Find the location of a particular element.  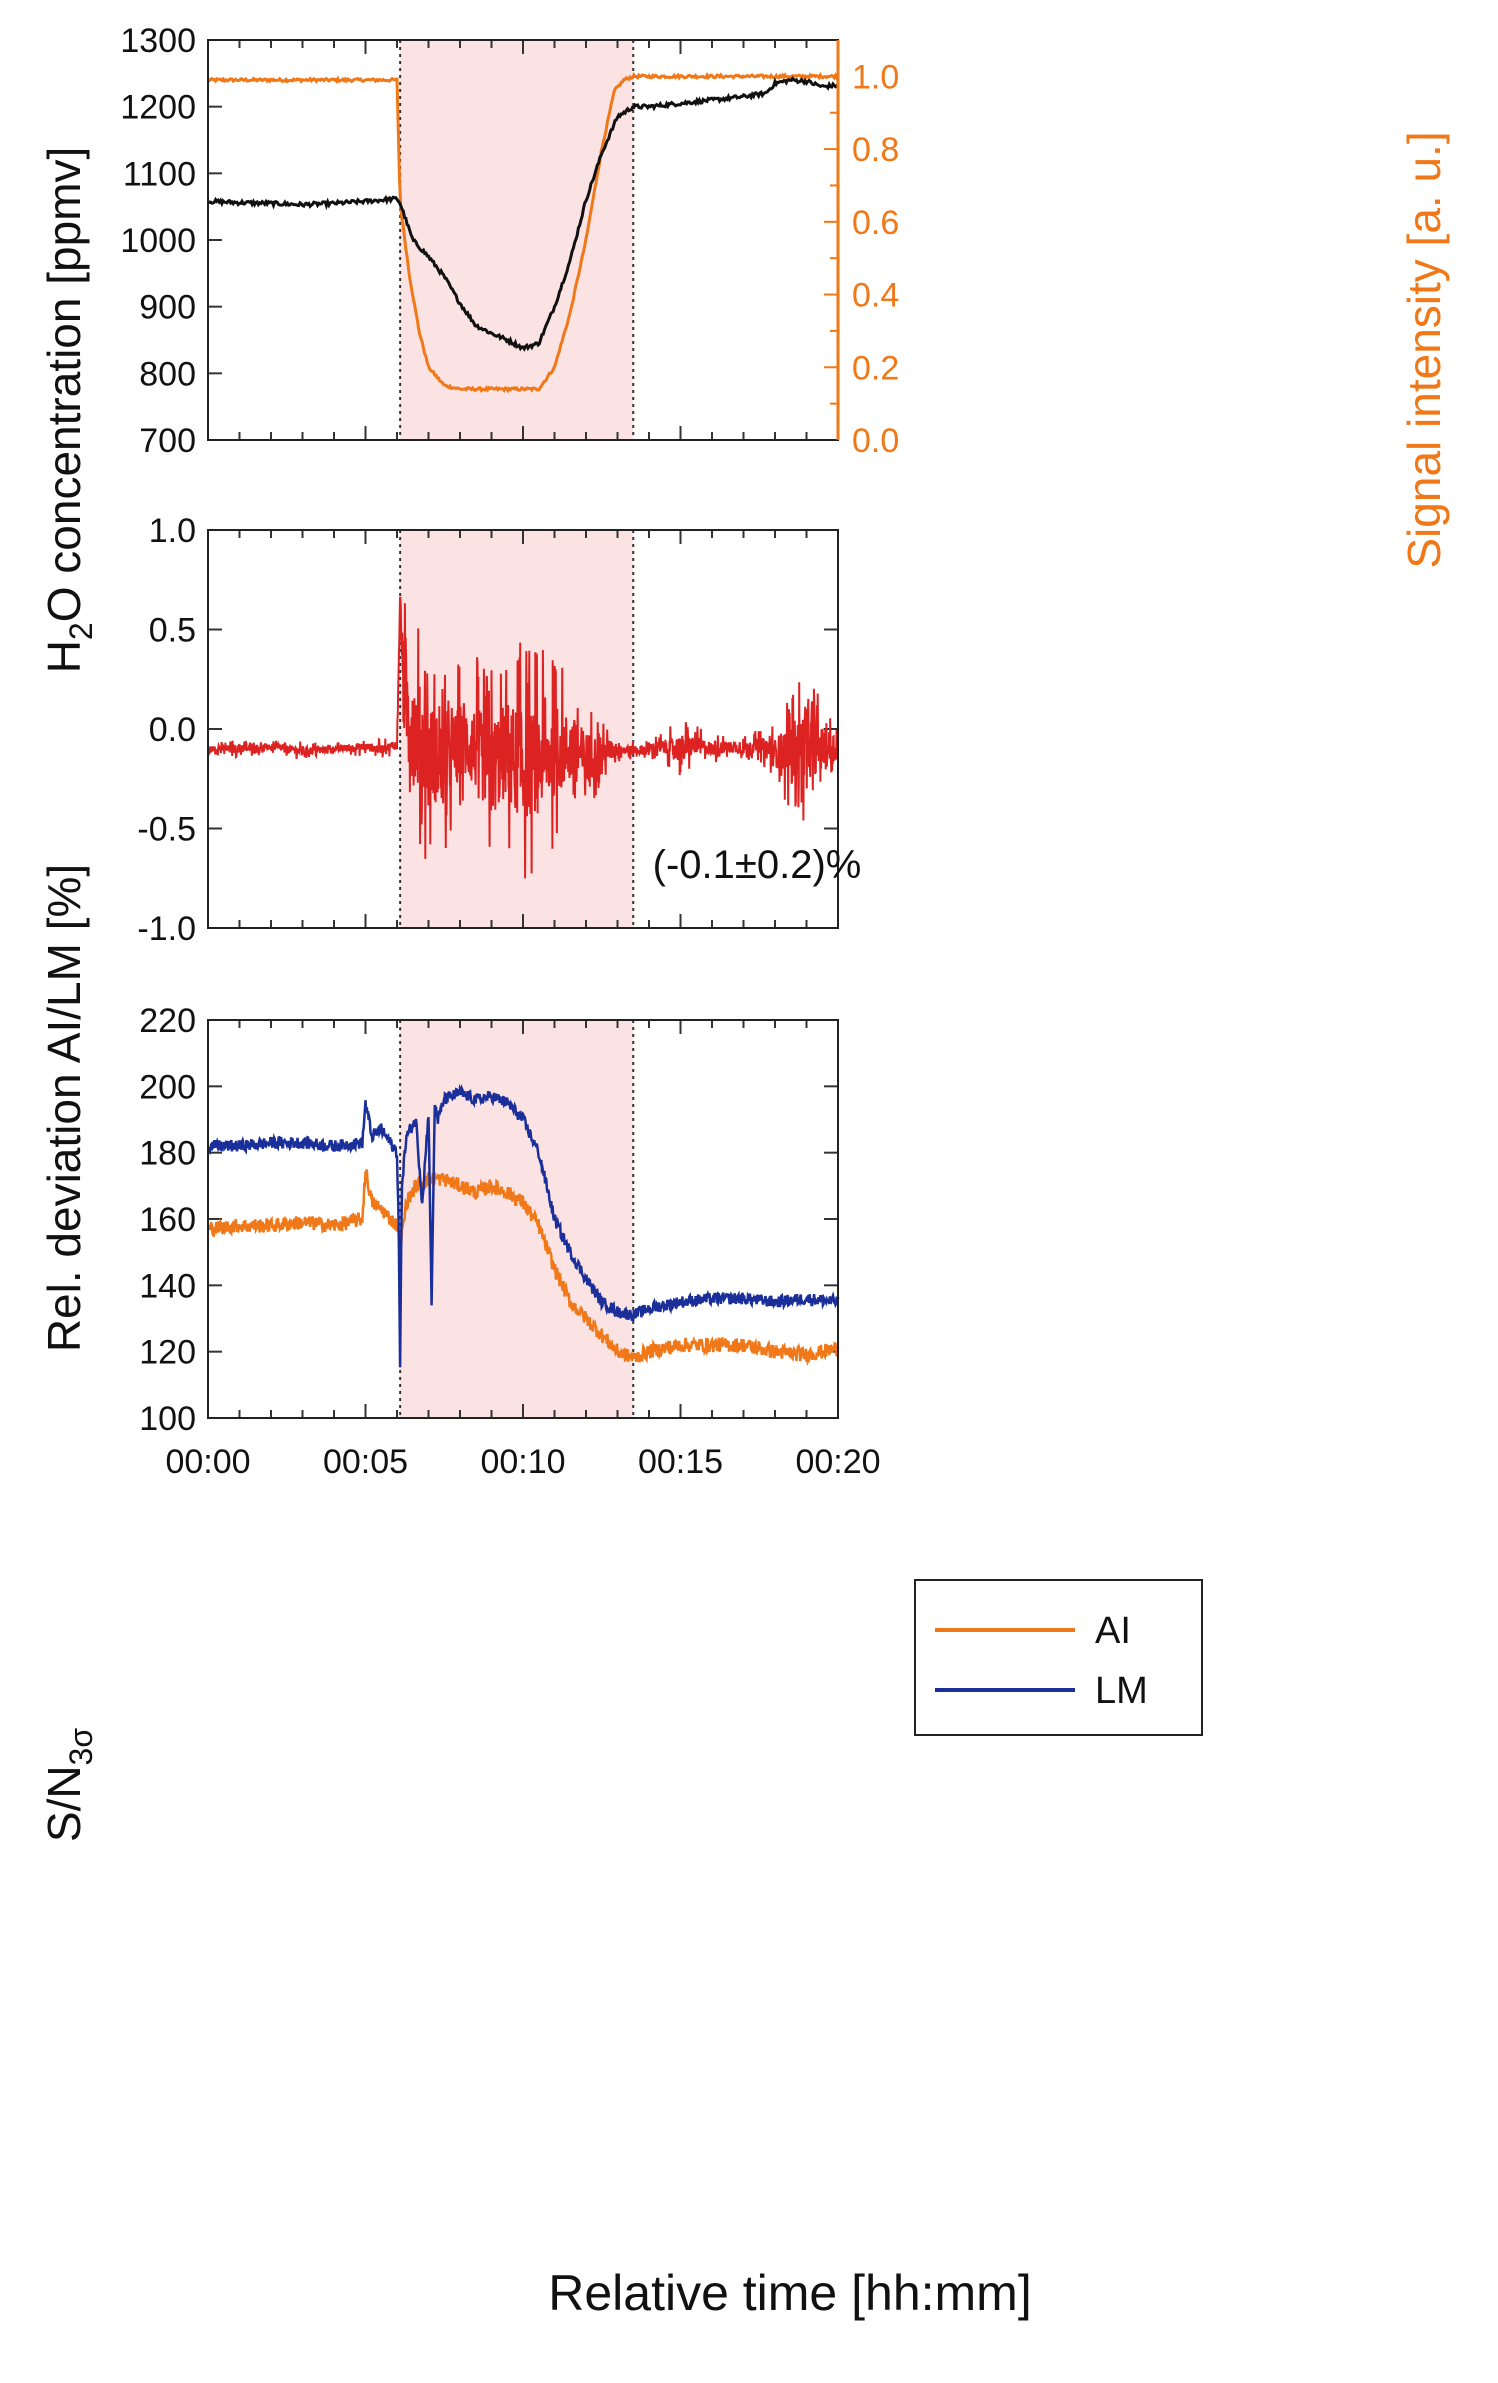

deviation-annotation: (-0.1±0.2)% is located at coordinates (757, 865).